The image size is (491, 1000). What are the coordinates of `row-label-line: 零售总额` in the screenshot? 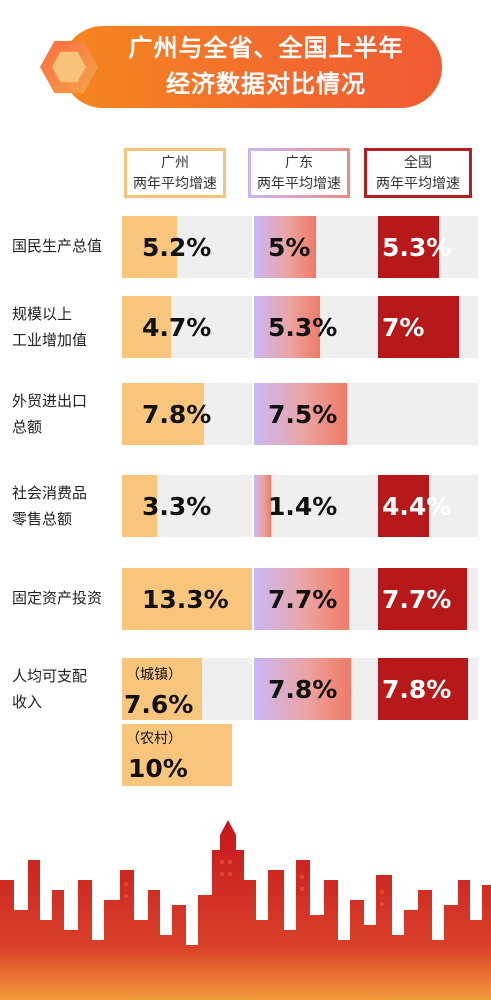 It's located at (42, 519).